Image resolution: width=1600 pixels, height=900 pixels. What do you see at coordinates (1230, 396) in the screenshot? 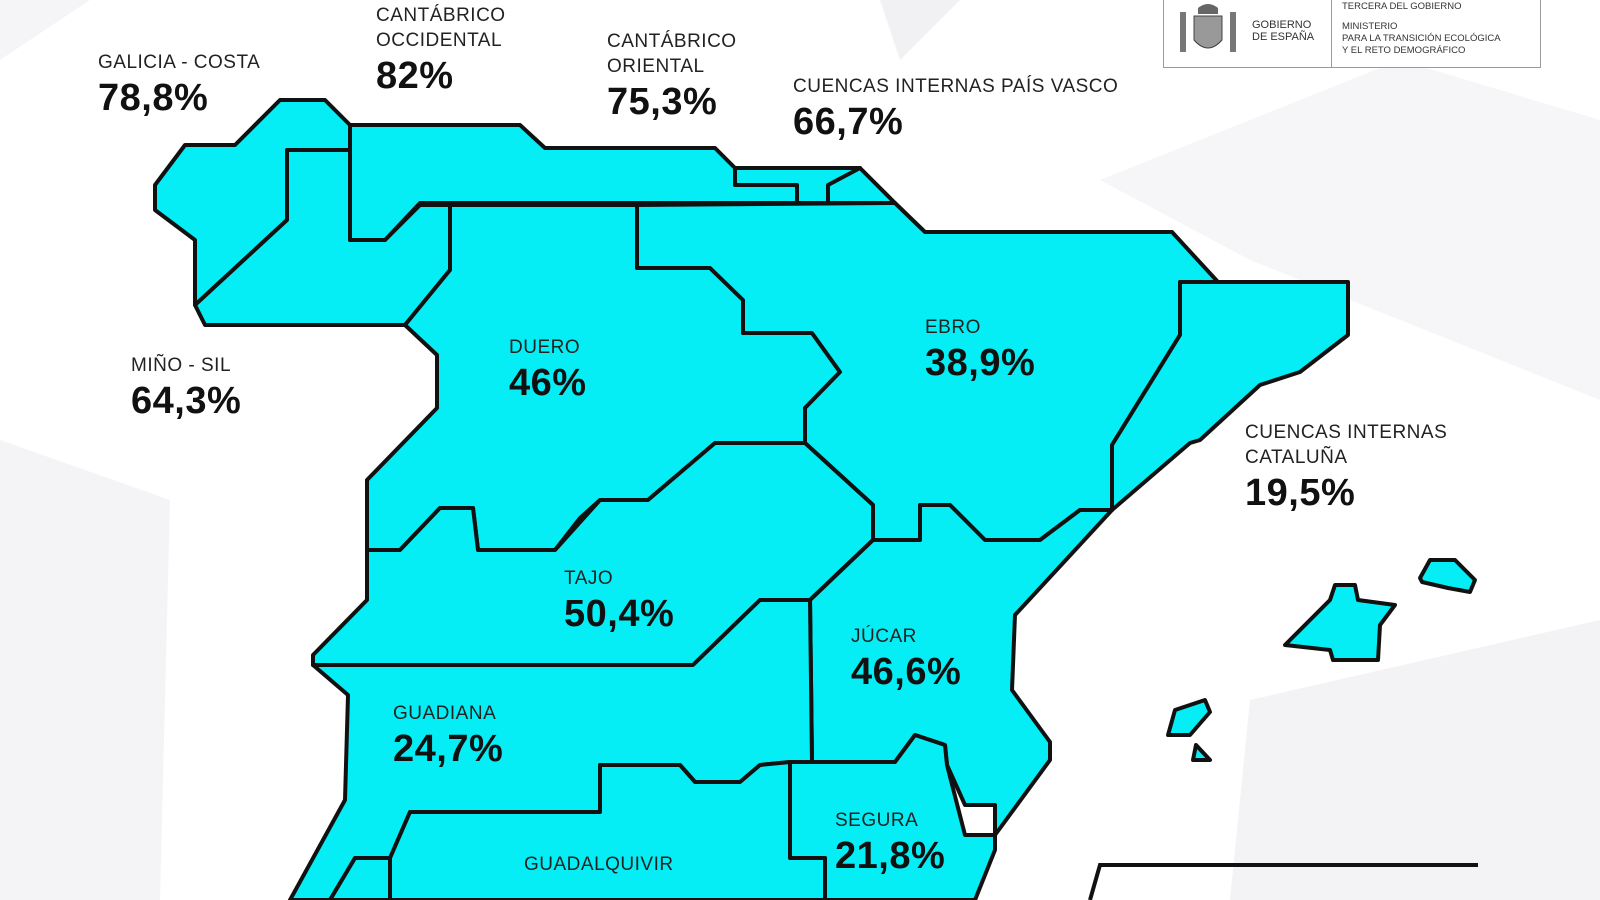
I see `region-cataluna` at bounding box center [1230, 396].